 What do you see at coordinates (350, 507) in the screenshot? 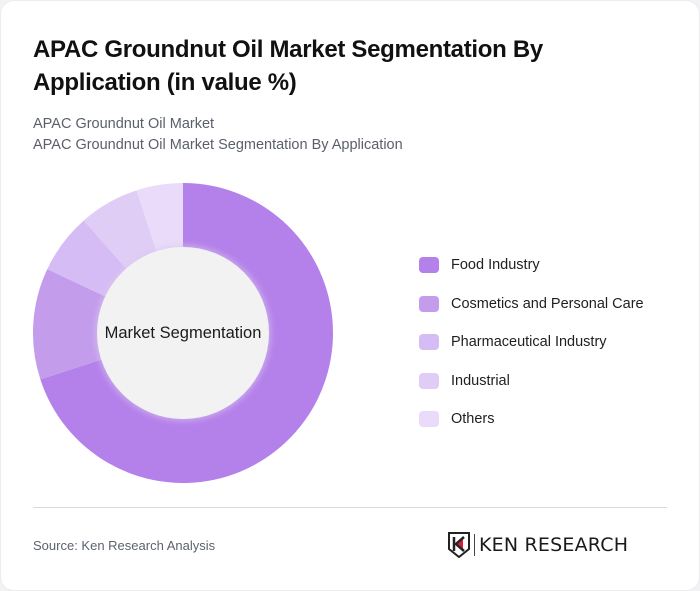
I see `footer-divider` at bounding box center [350, 507].